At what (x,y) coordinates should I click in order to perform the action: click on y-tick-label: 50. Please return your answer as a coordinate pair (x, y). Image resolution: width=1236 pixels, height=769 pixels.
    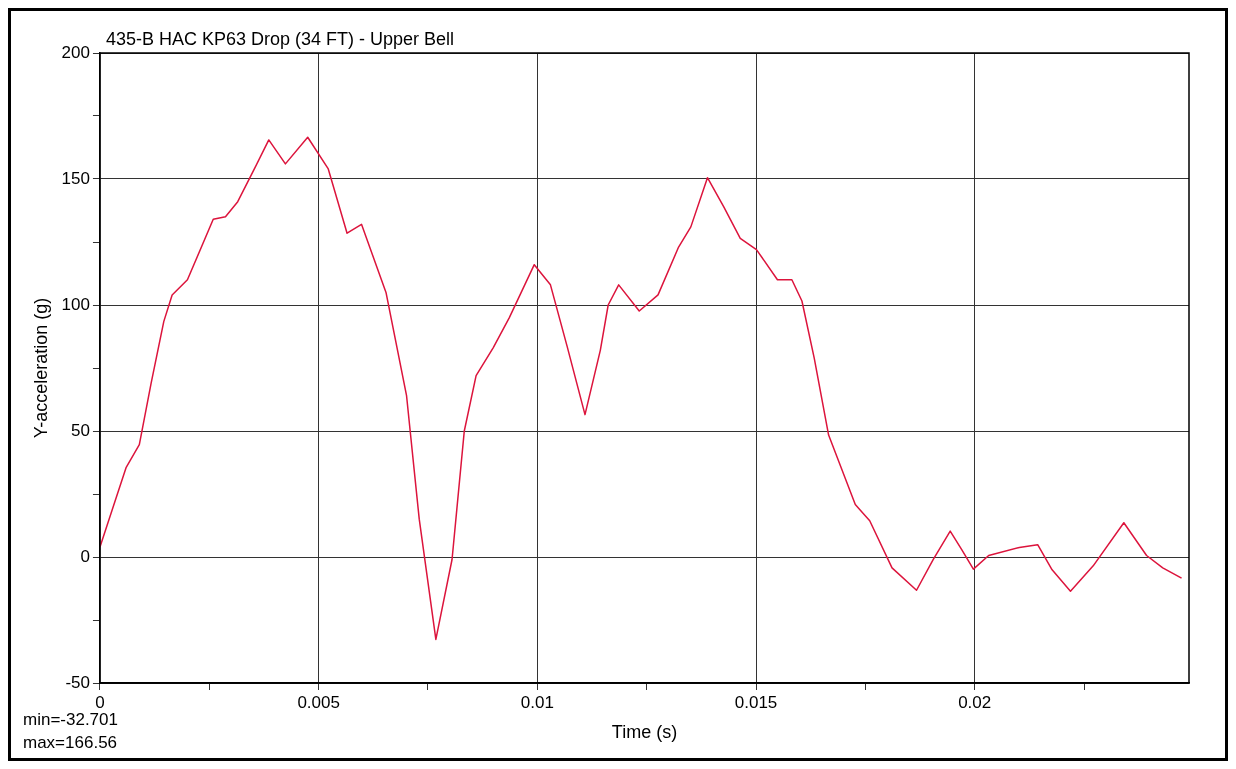
    Looking at the image, I should click on (80, 430).